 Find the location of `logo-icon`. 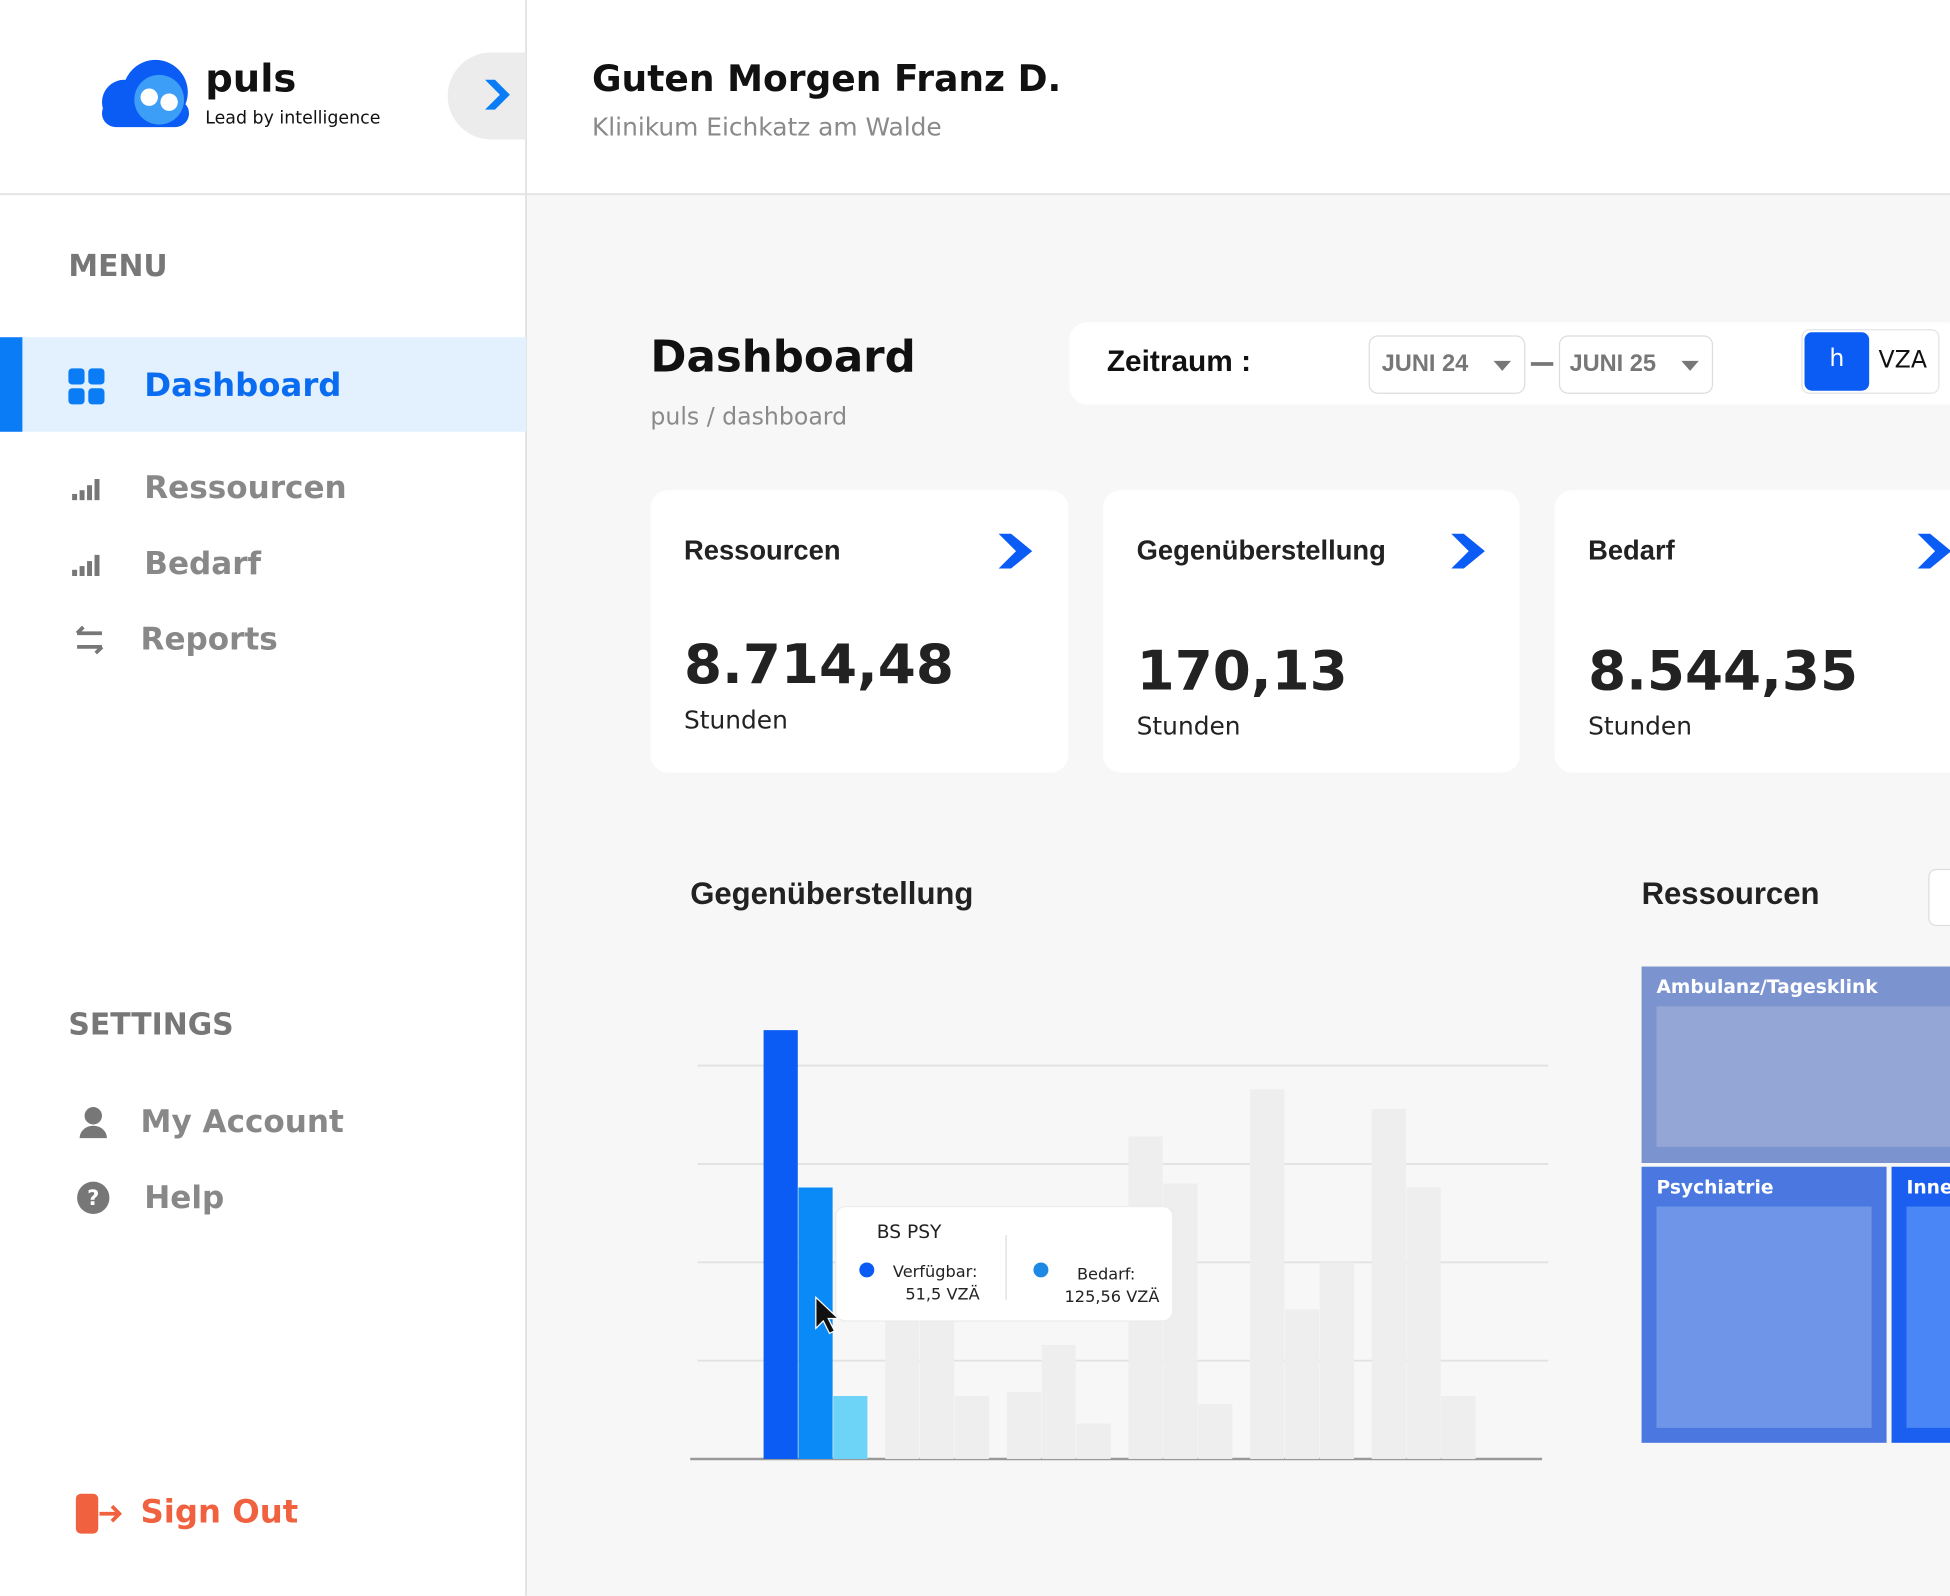

logo-icon is located at coordinates (145, 93).